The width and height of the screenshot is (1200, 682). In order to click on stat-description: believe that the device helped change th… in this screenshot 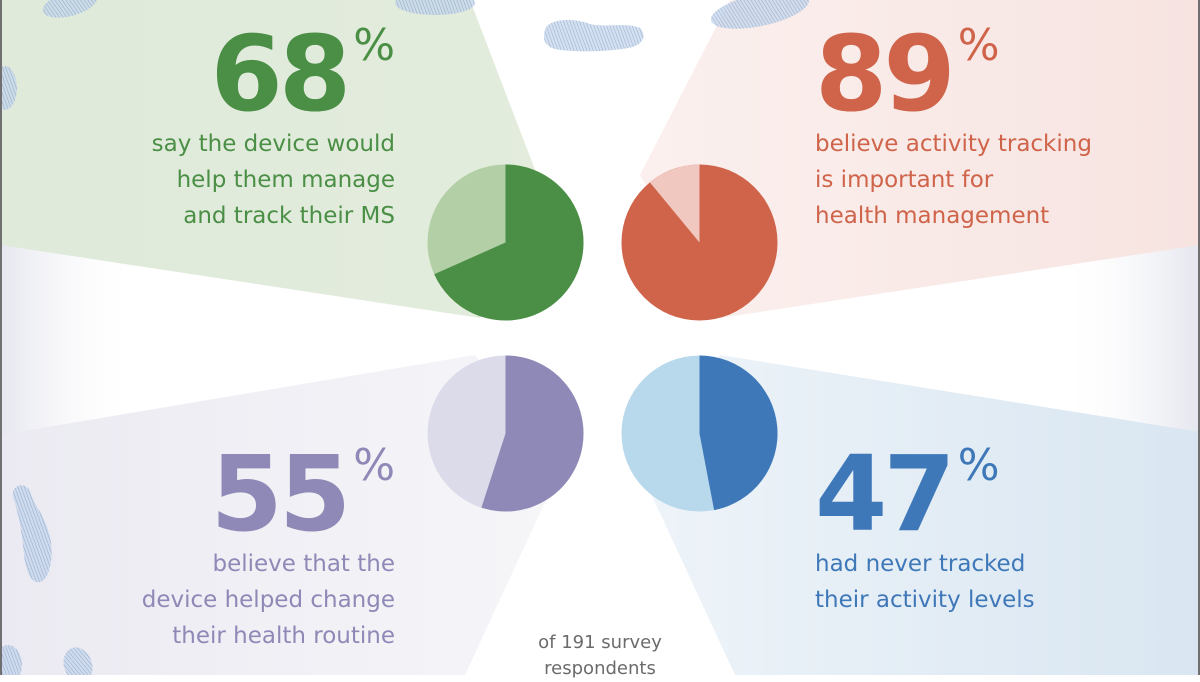, I will do `click(268, 600)`.